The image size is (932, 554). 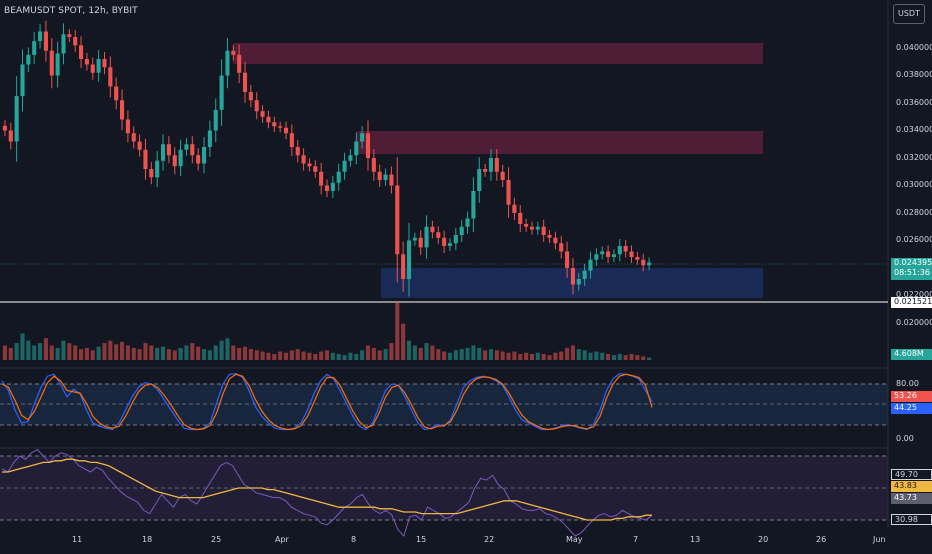 I want to click on time-tick: 7, so click(x=636, y=539).